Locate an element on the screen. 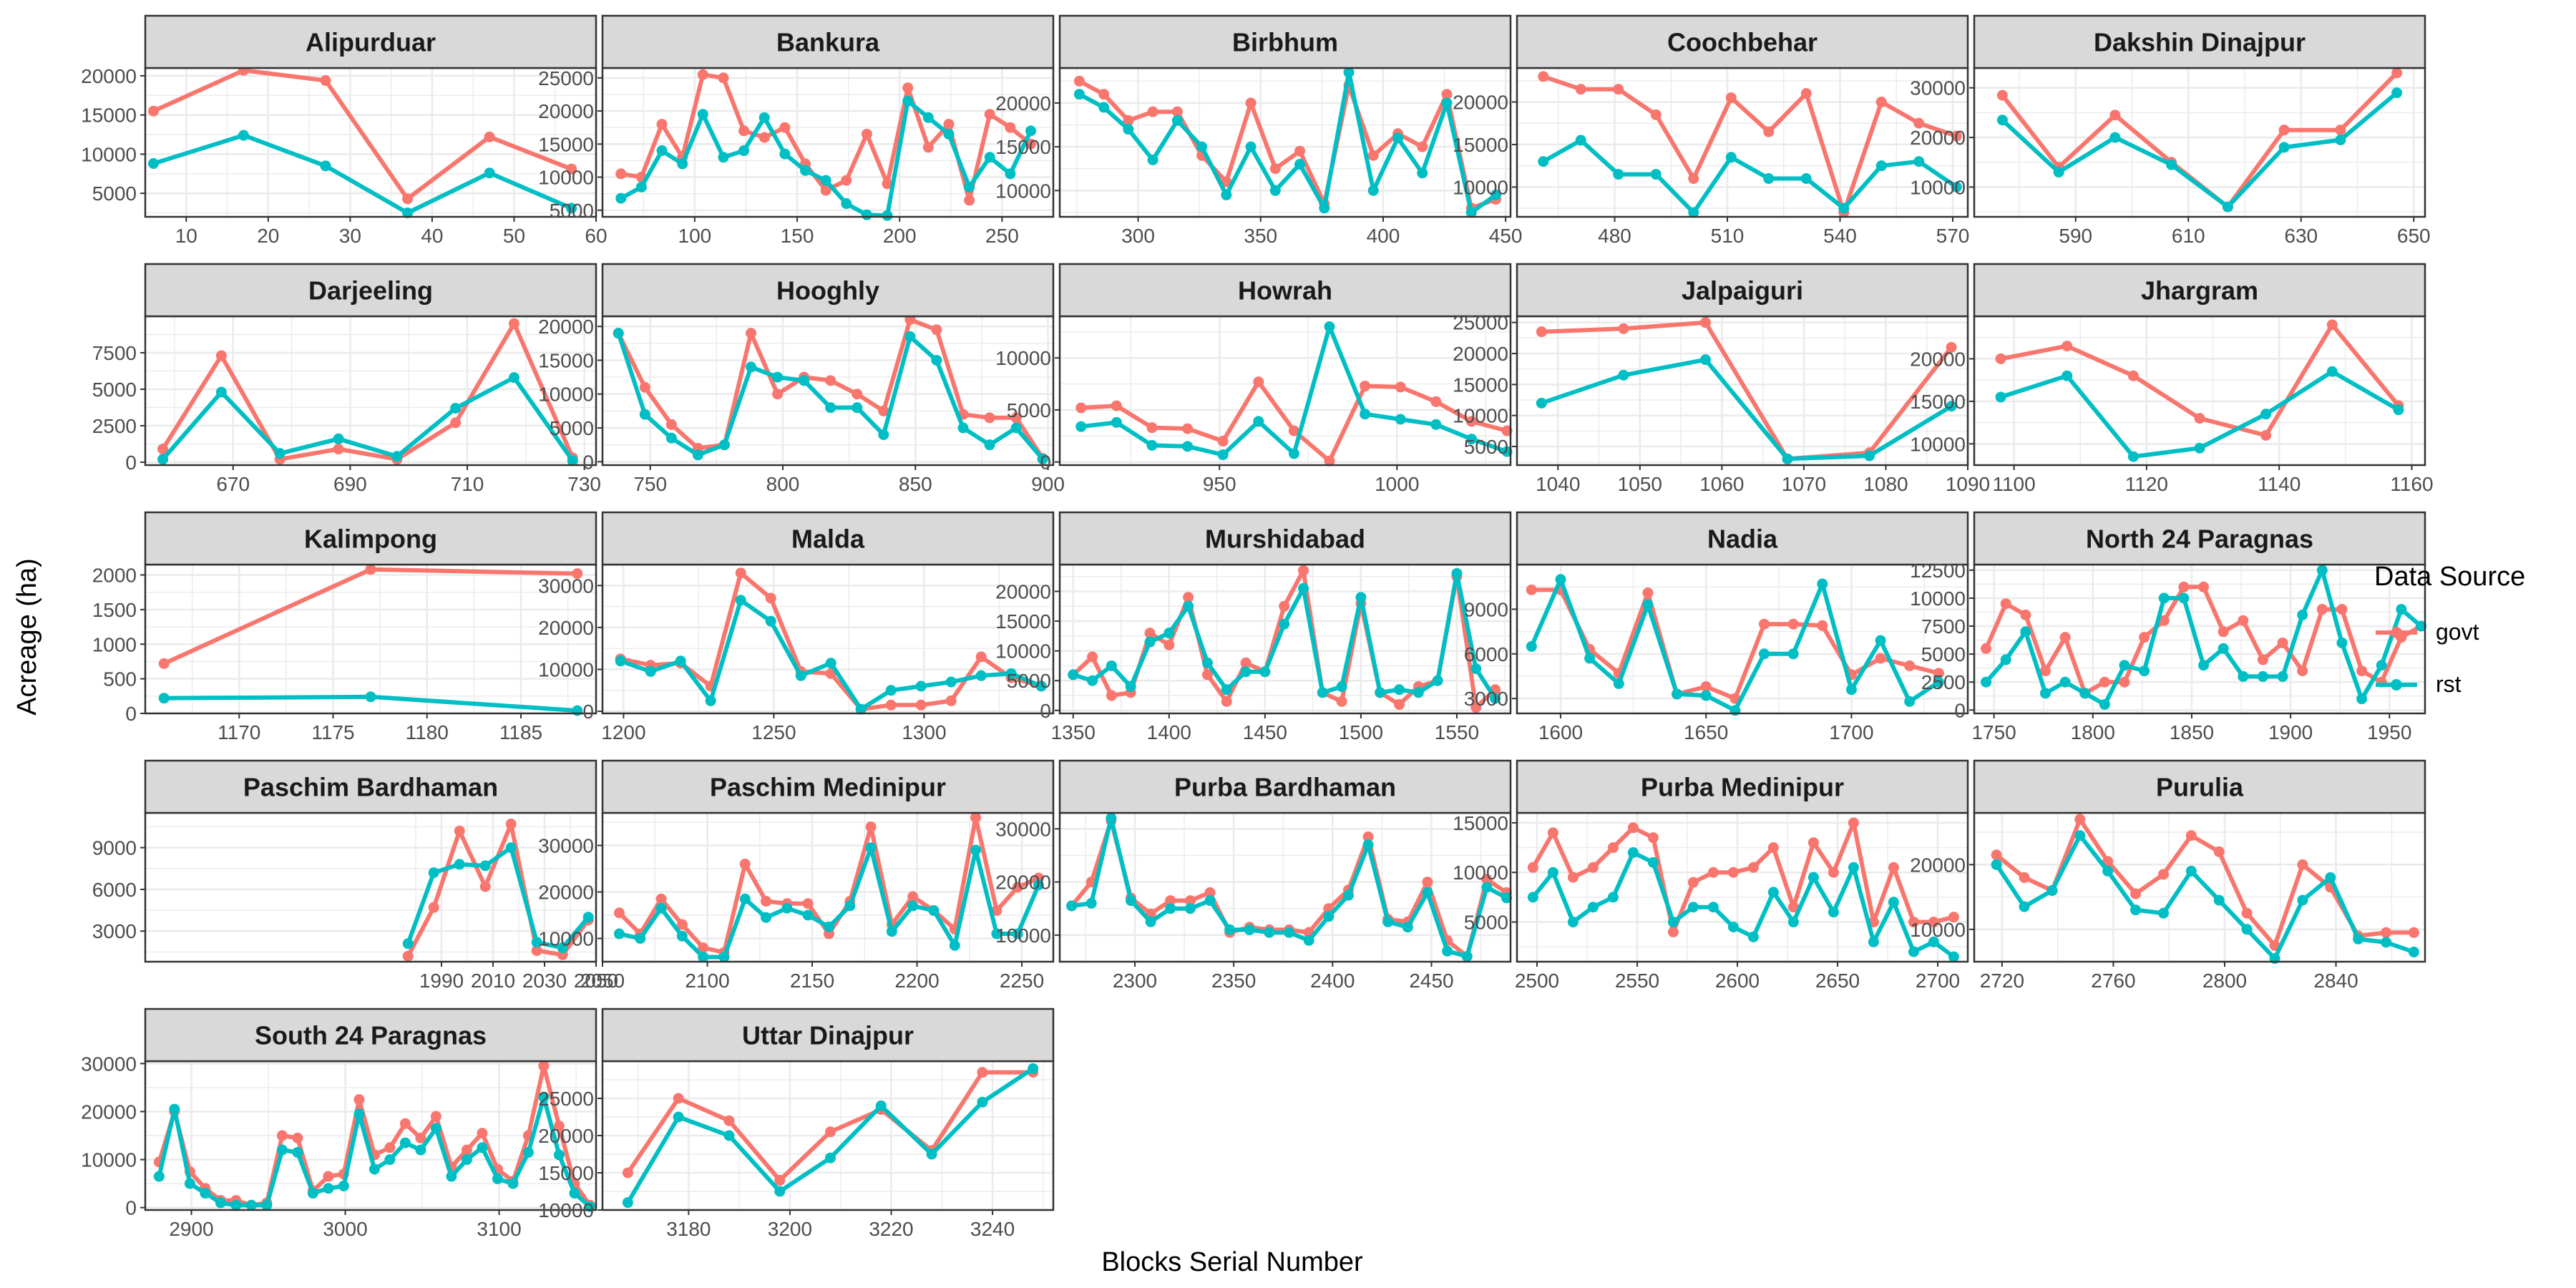  y-tick-label: 7500 is located at coordinates (114, 353).